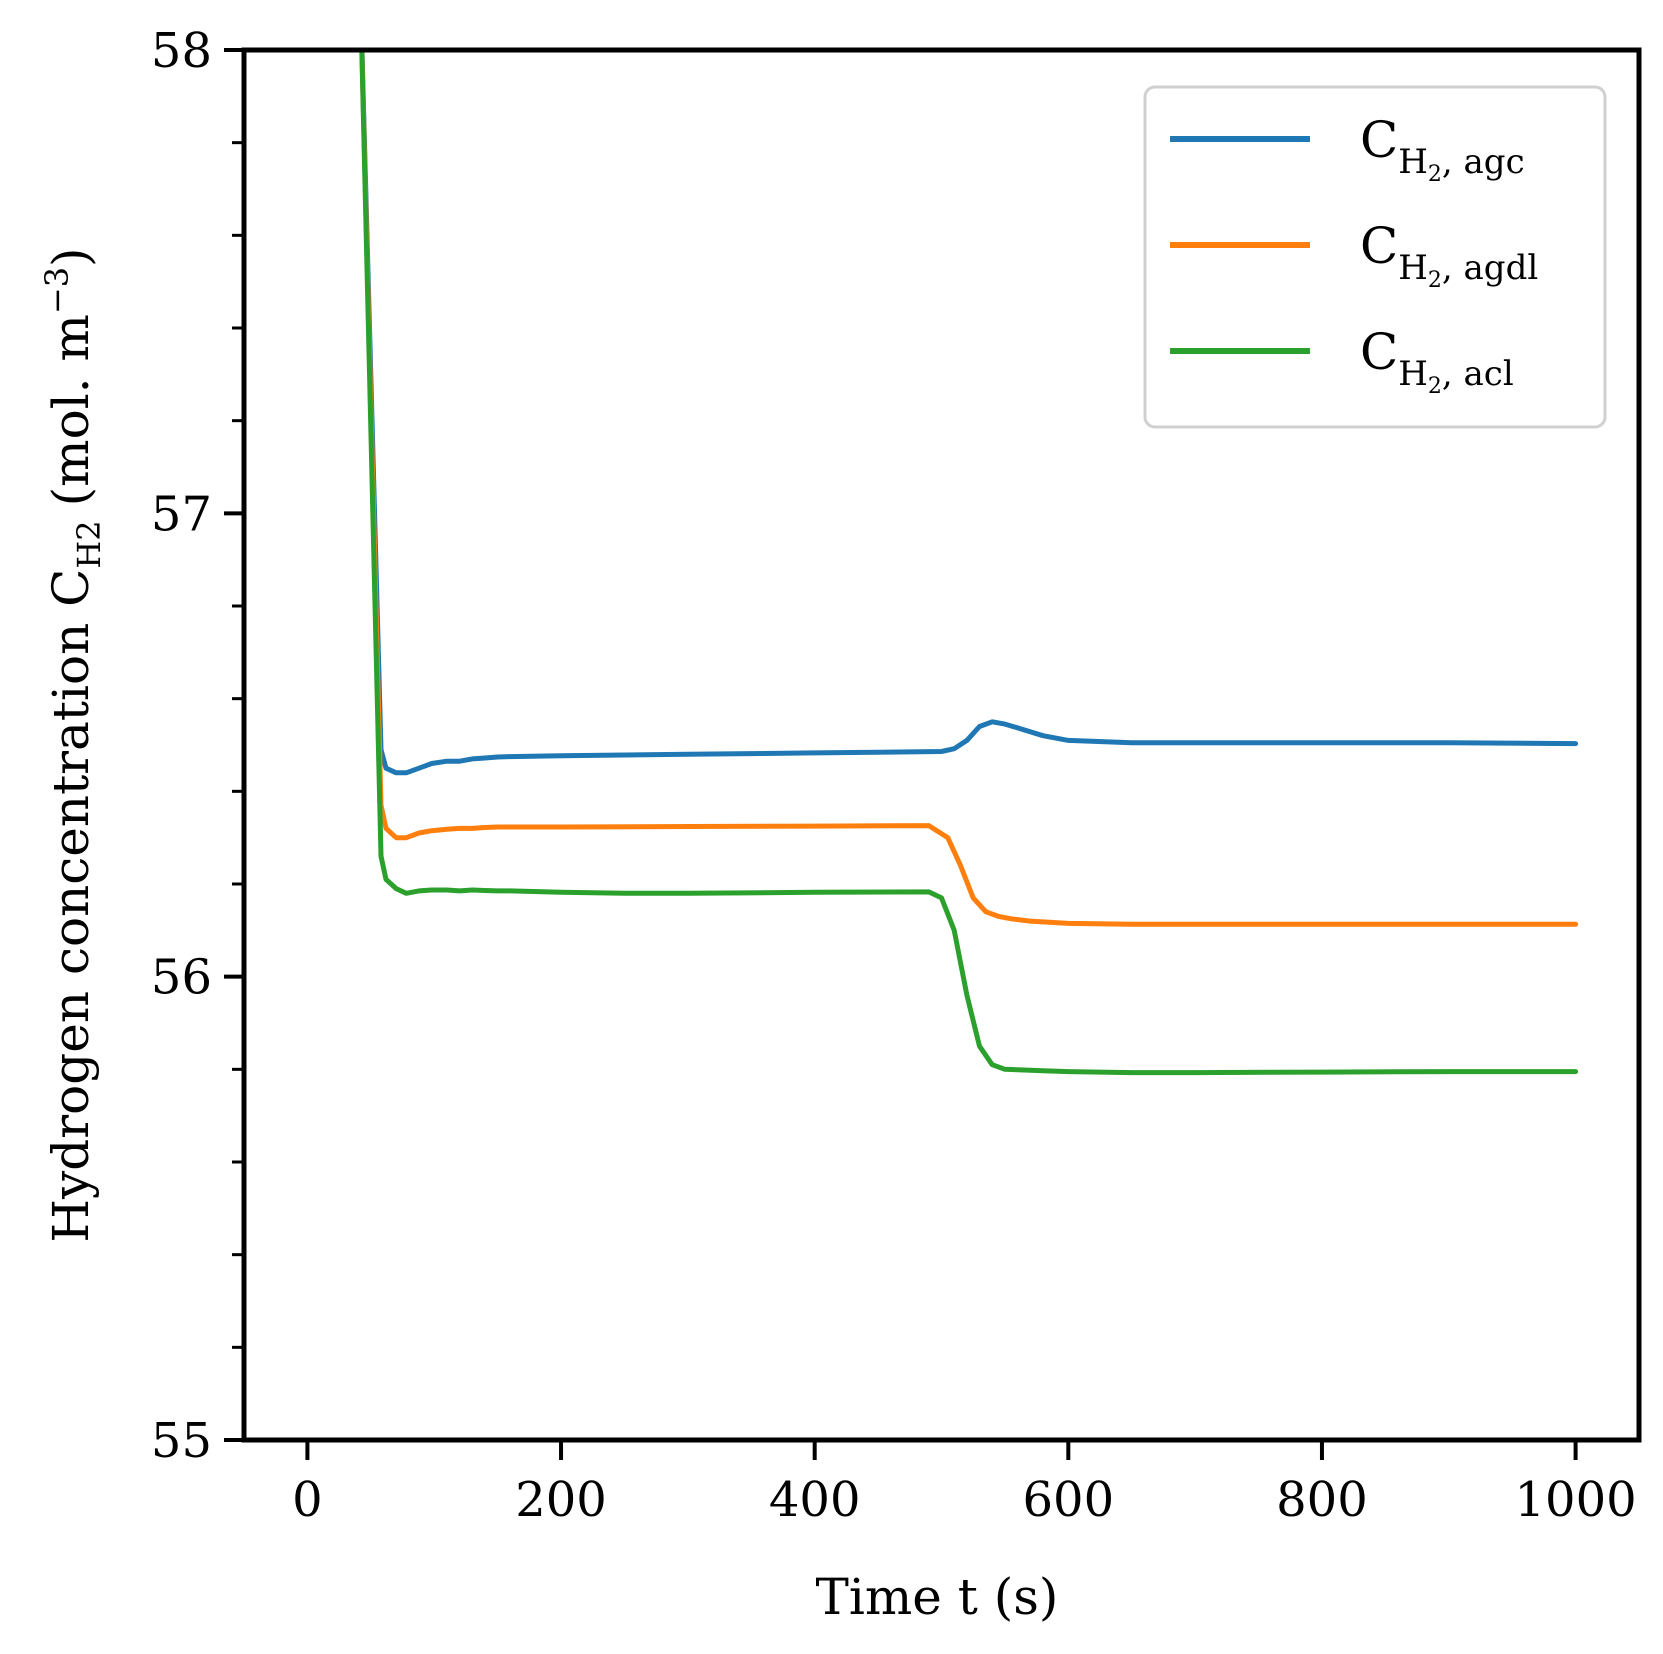 The width and height of the screenshot is (1663, 1654). I want to click on y-axis-label-unit: (mol. m, so click(71, 410).